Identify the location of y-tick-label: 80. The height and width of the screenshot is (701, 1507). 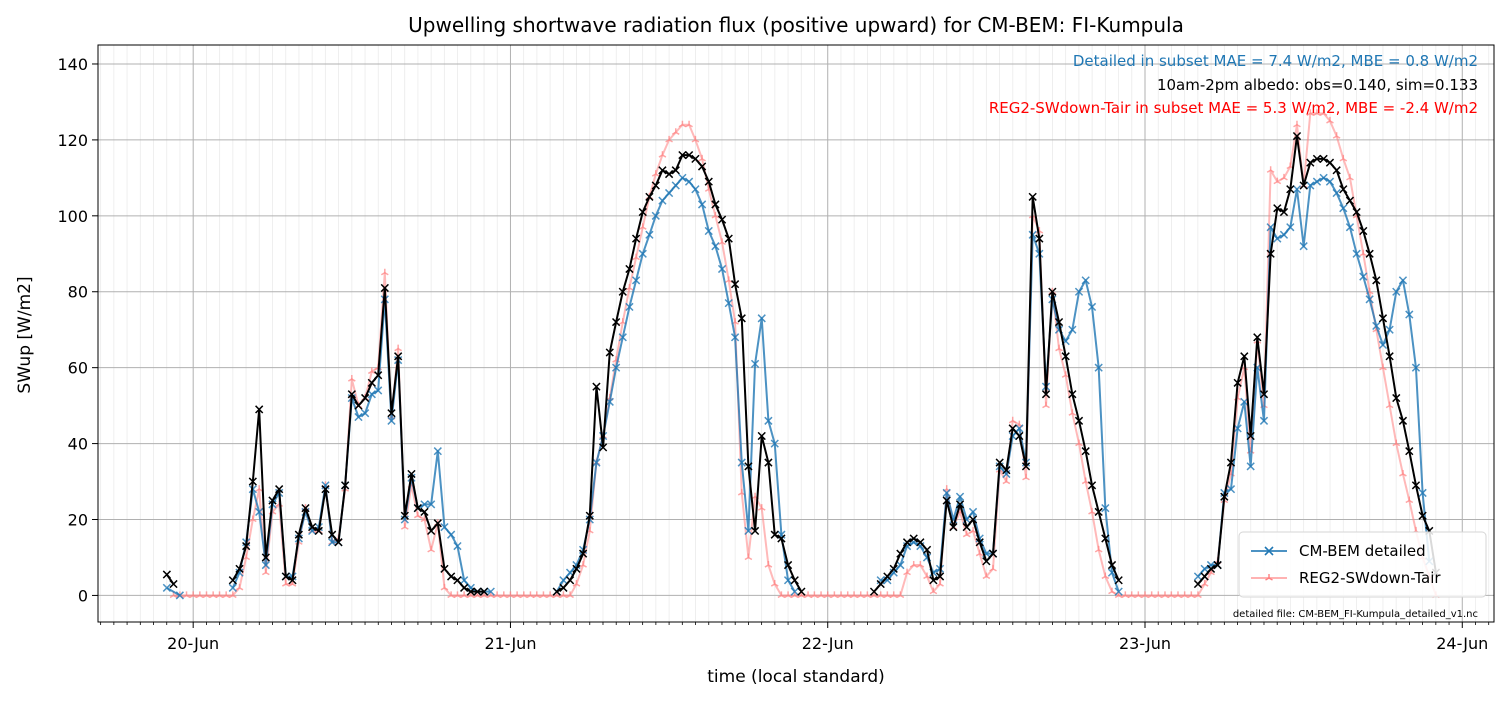
(78, 292).